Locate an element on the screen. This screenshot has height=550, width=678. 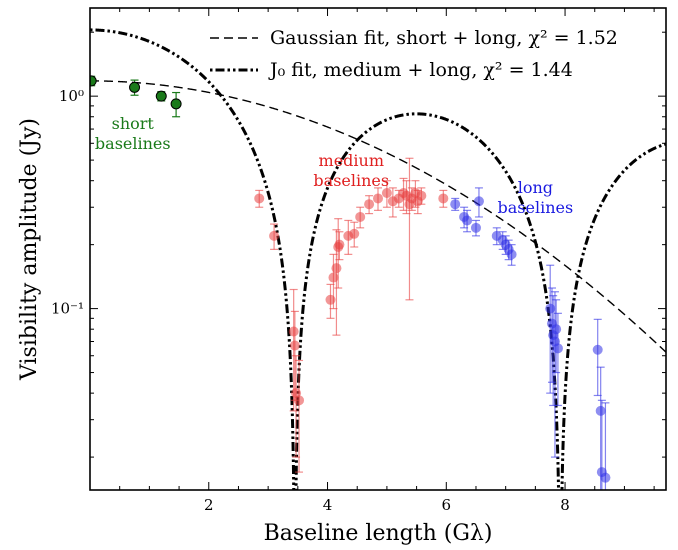
x-tick-label: 4 is located at coordinates (328, 505).